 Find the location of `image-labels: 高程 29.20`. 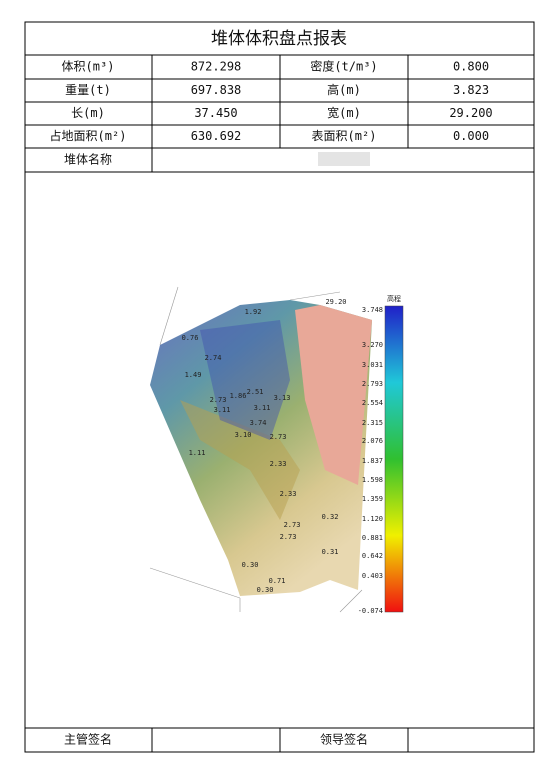

image-labels: 高程 29.20 is located at coordinates (363, 300).